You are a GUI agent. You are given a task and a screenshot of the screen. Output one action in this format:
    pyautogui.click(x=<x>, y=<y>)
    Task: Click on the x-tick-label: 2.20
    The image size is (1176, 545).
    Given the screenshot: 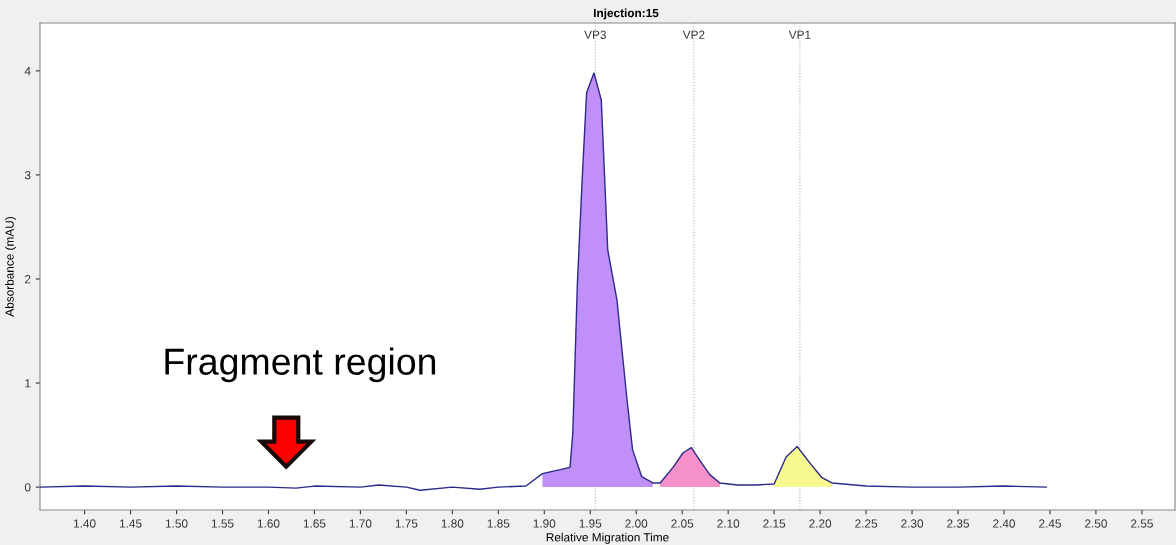 What is the action you would take?
    pyautogui.click(x=820, y=523)
    